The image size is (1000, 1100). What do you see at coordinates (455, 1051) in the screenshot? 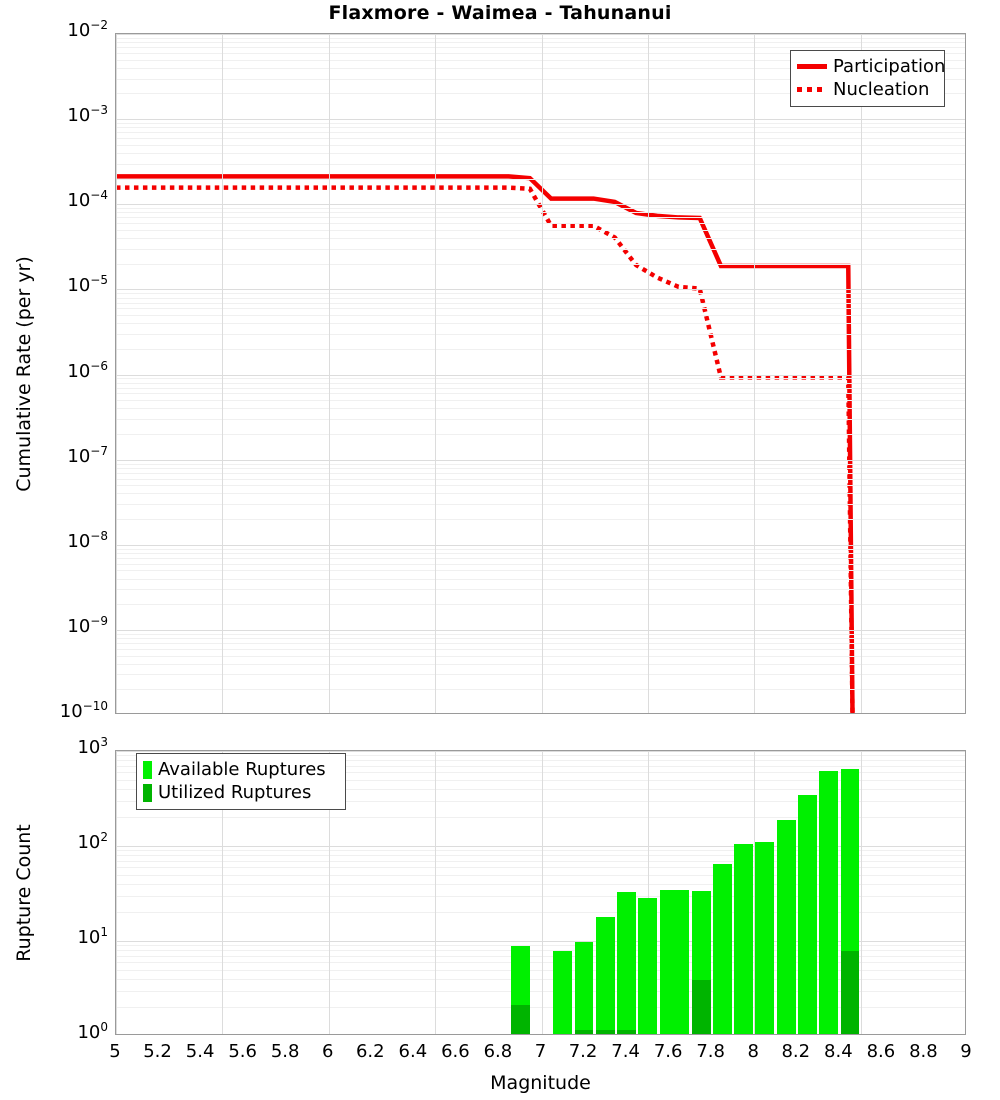
I see `x-tick-label: 6.6` at bounding box center [455, 1051].